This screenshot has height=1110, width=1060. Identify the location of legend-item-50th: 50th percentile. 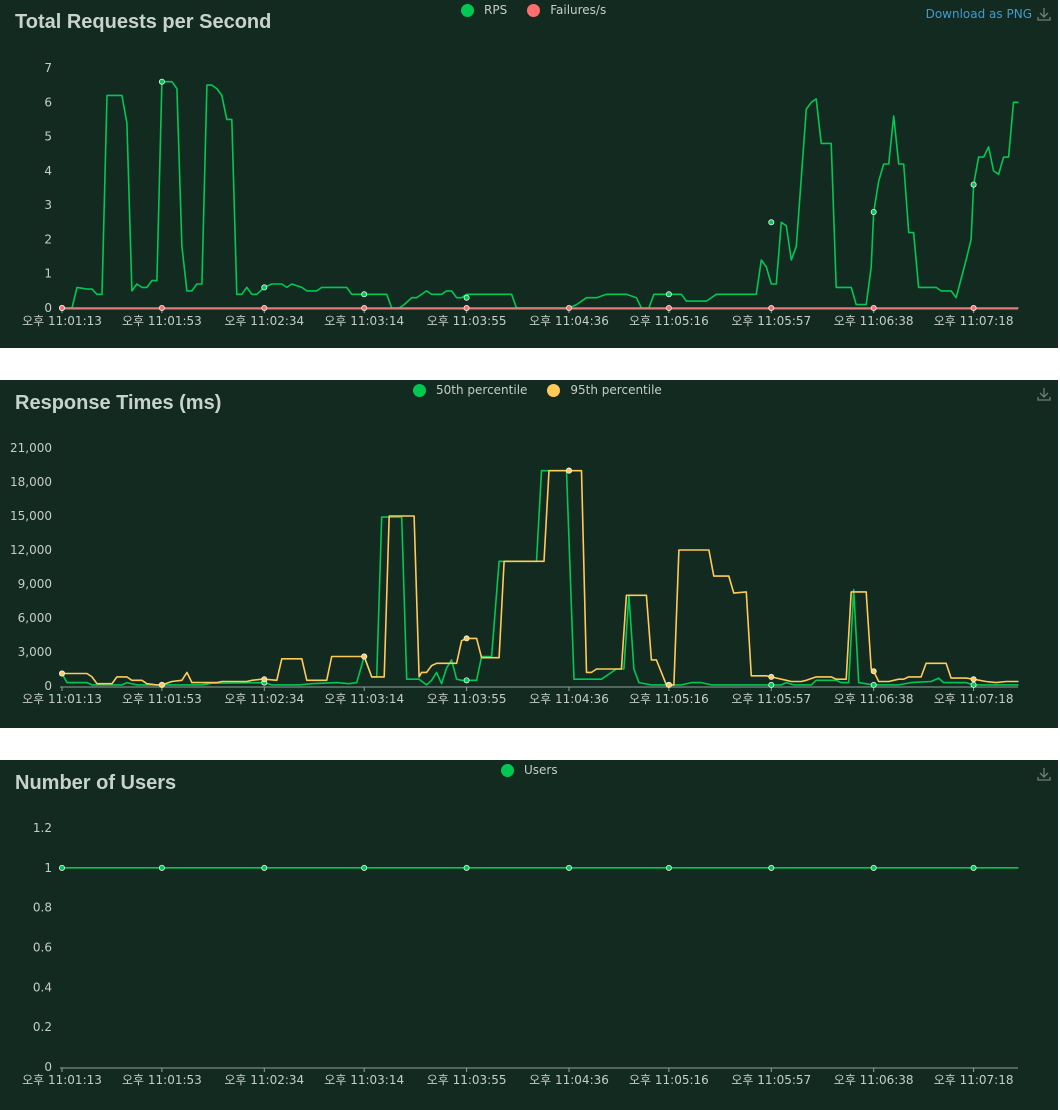
(477, 390).